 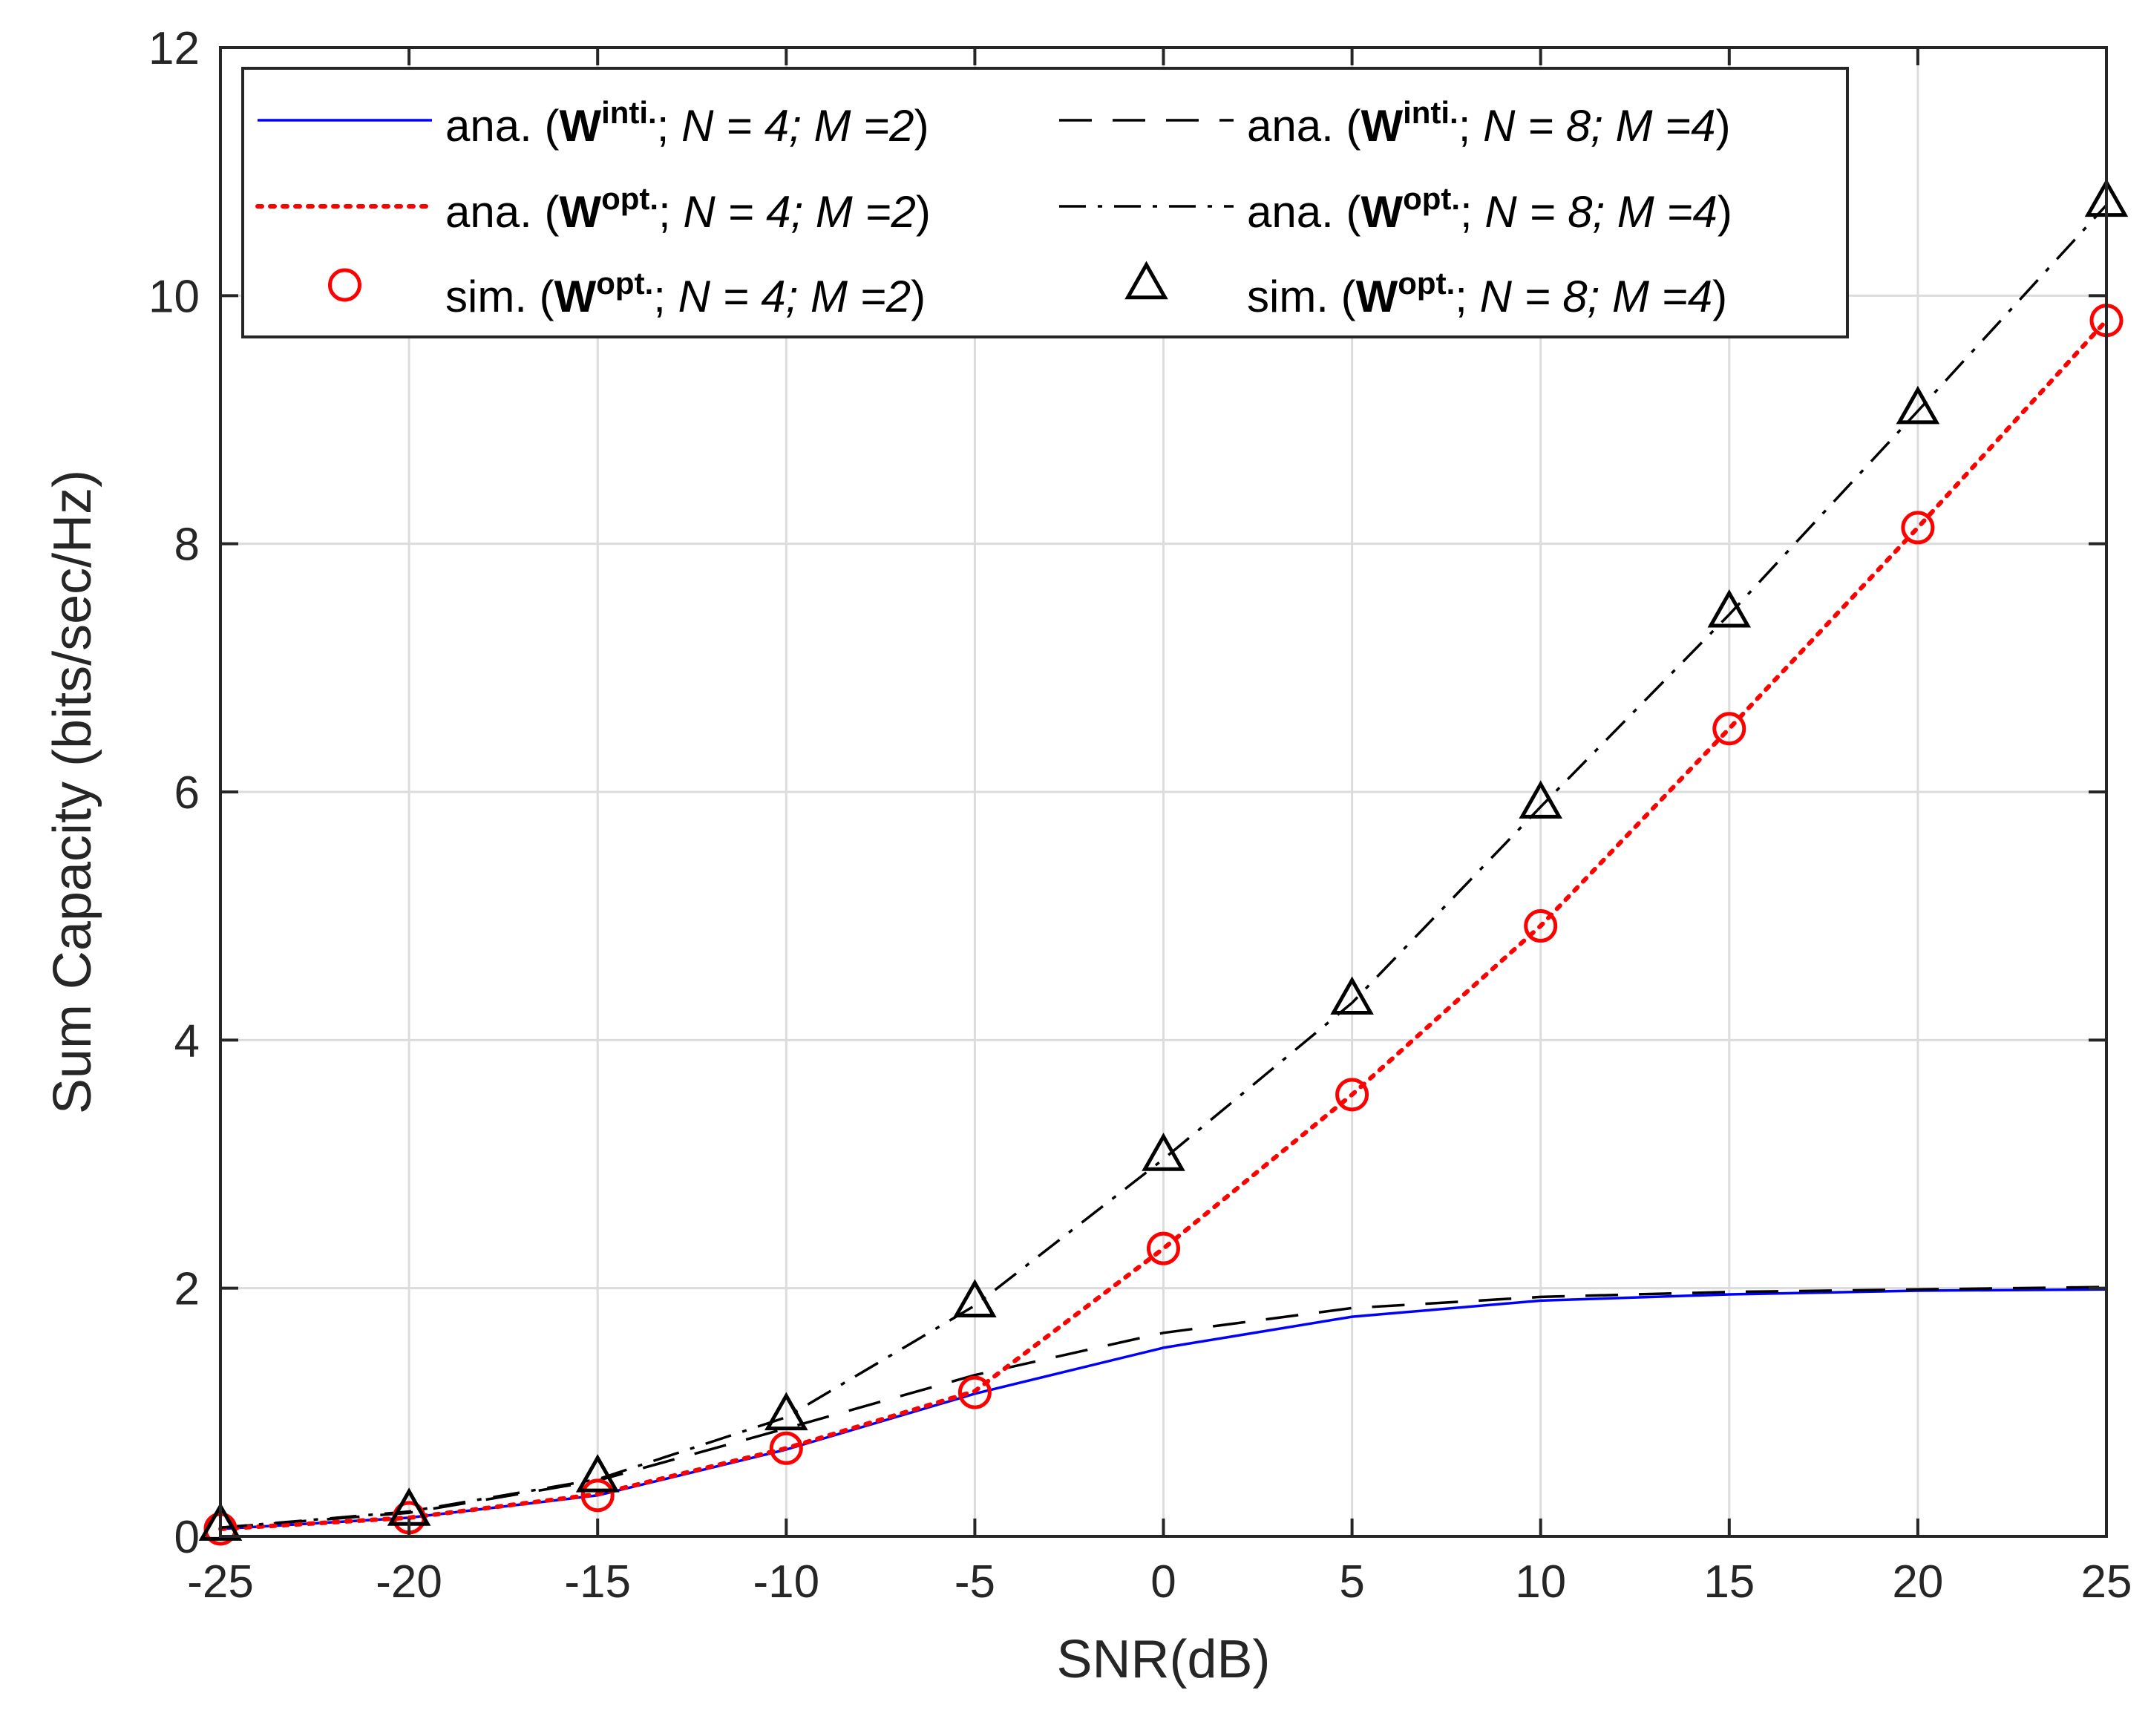 I want to click on legend-prefix-ana-winit-n4: ana. (, so click(x=502, y=126).